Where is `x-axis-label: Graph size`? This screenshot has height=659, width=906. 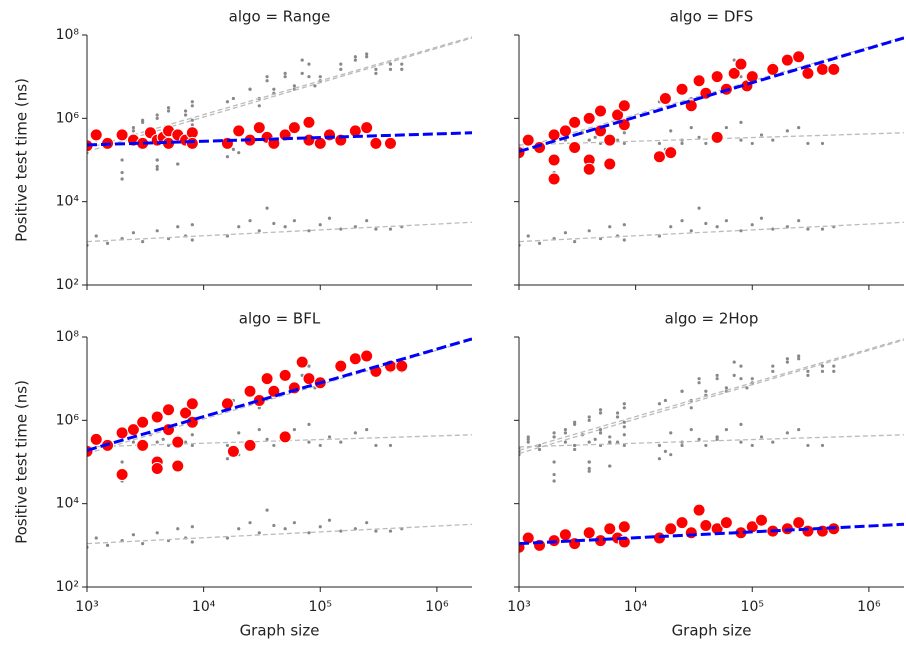
x-axis-label: Graph size is located at coordinates (280, 631).